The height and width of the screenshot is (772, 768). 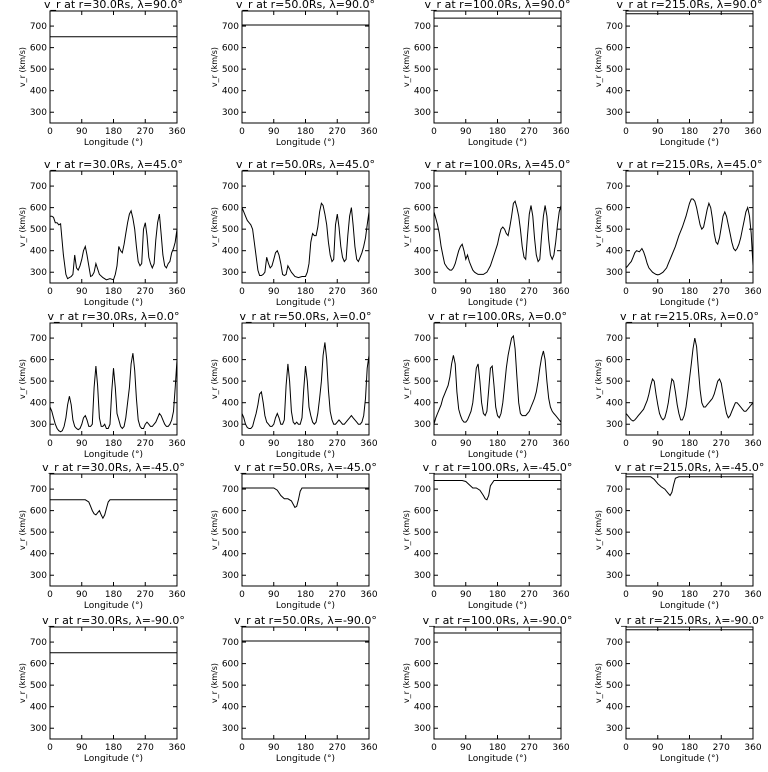 What do you see at coordinates (113, 164) in the screenshot?
I see `chart-title: v_r at r=30.0Rs, λ=45.0°` at bounding box center [113, 164].